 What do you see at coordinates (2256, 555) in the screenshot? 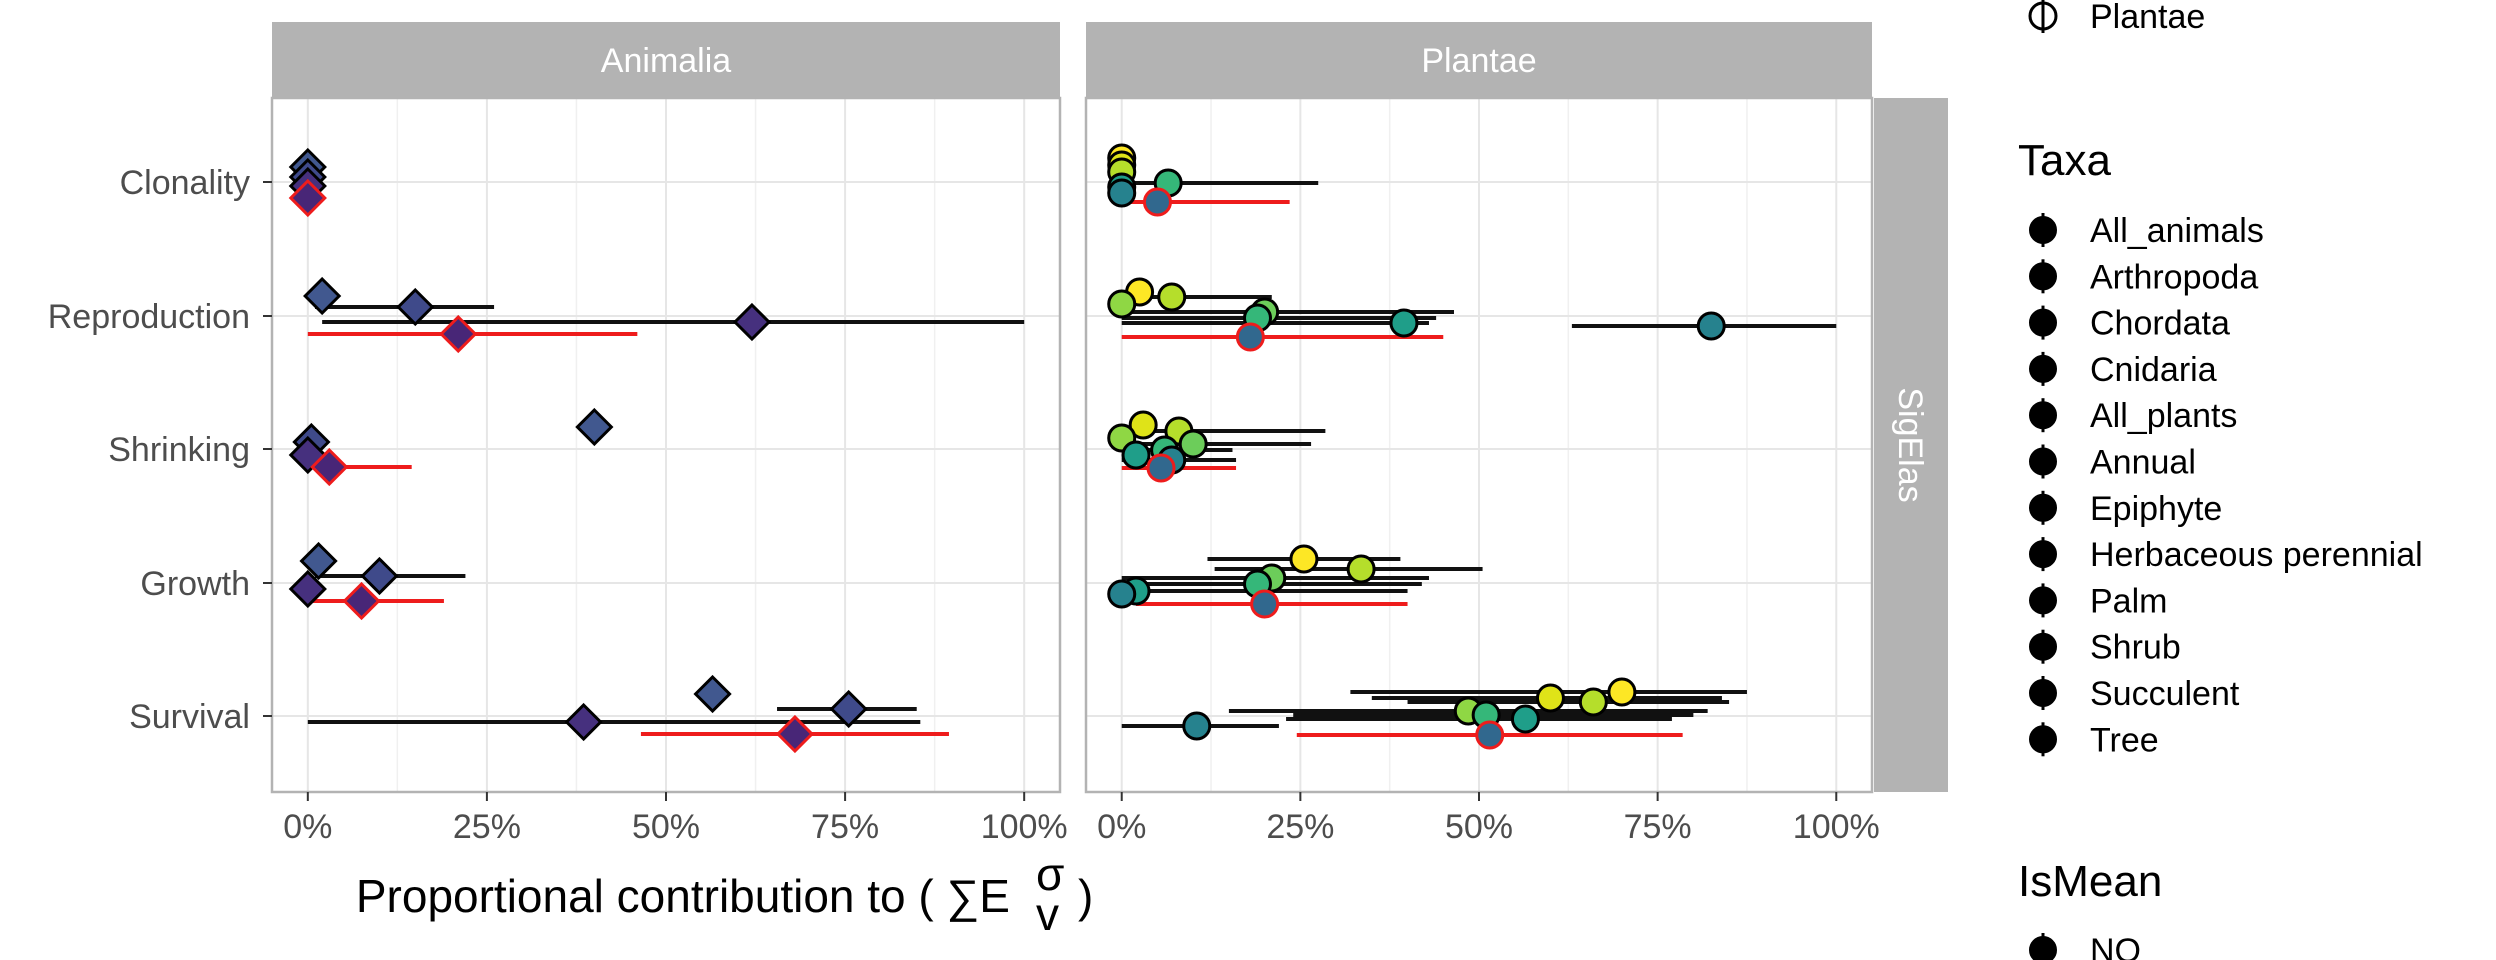
I see `legend-label: Herbaceous perennial` at bounding box center [2256, 555].